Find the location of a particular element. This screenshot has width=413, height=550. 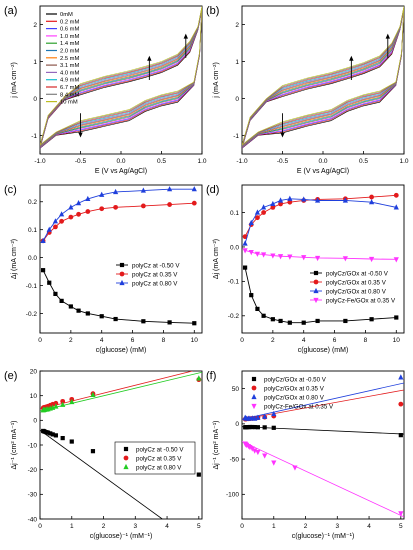

y-tick-label: -100 is located at coordinates (232, 495).